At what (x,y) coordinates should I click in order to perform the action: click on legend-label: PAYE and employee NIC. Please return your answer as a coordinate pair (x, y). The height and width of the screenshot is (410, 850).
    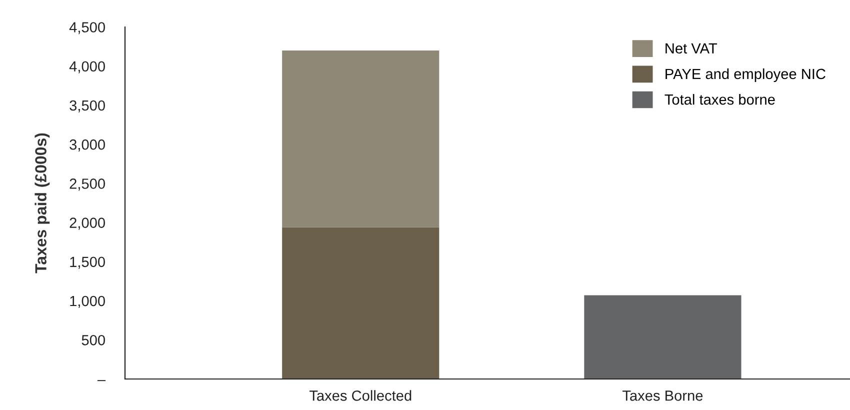
    Looking at the image, I should click on (746, 75).